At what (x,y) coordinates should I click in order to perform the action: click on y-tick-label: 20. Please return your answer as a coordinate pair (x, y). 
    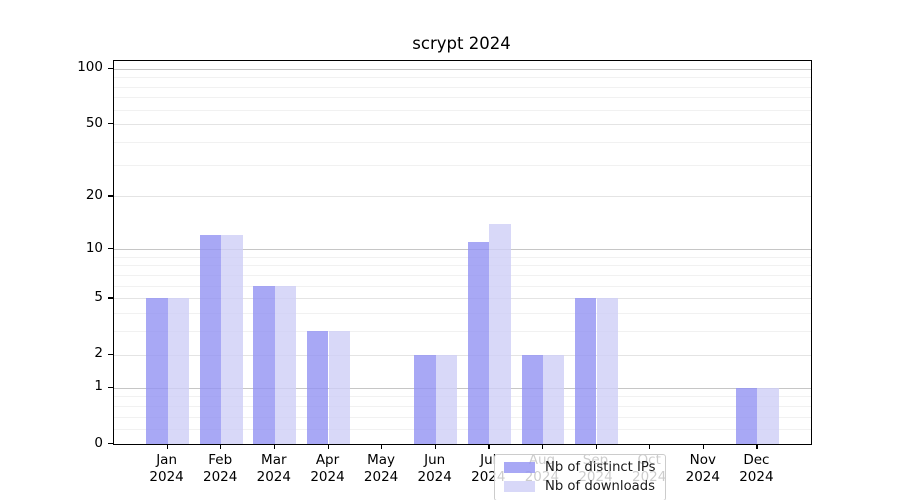
    Looking at the image, I should click on (94, 194).